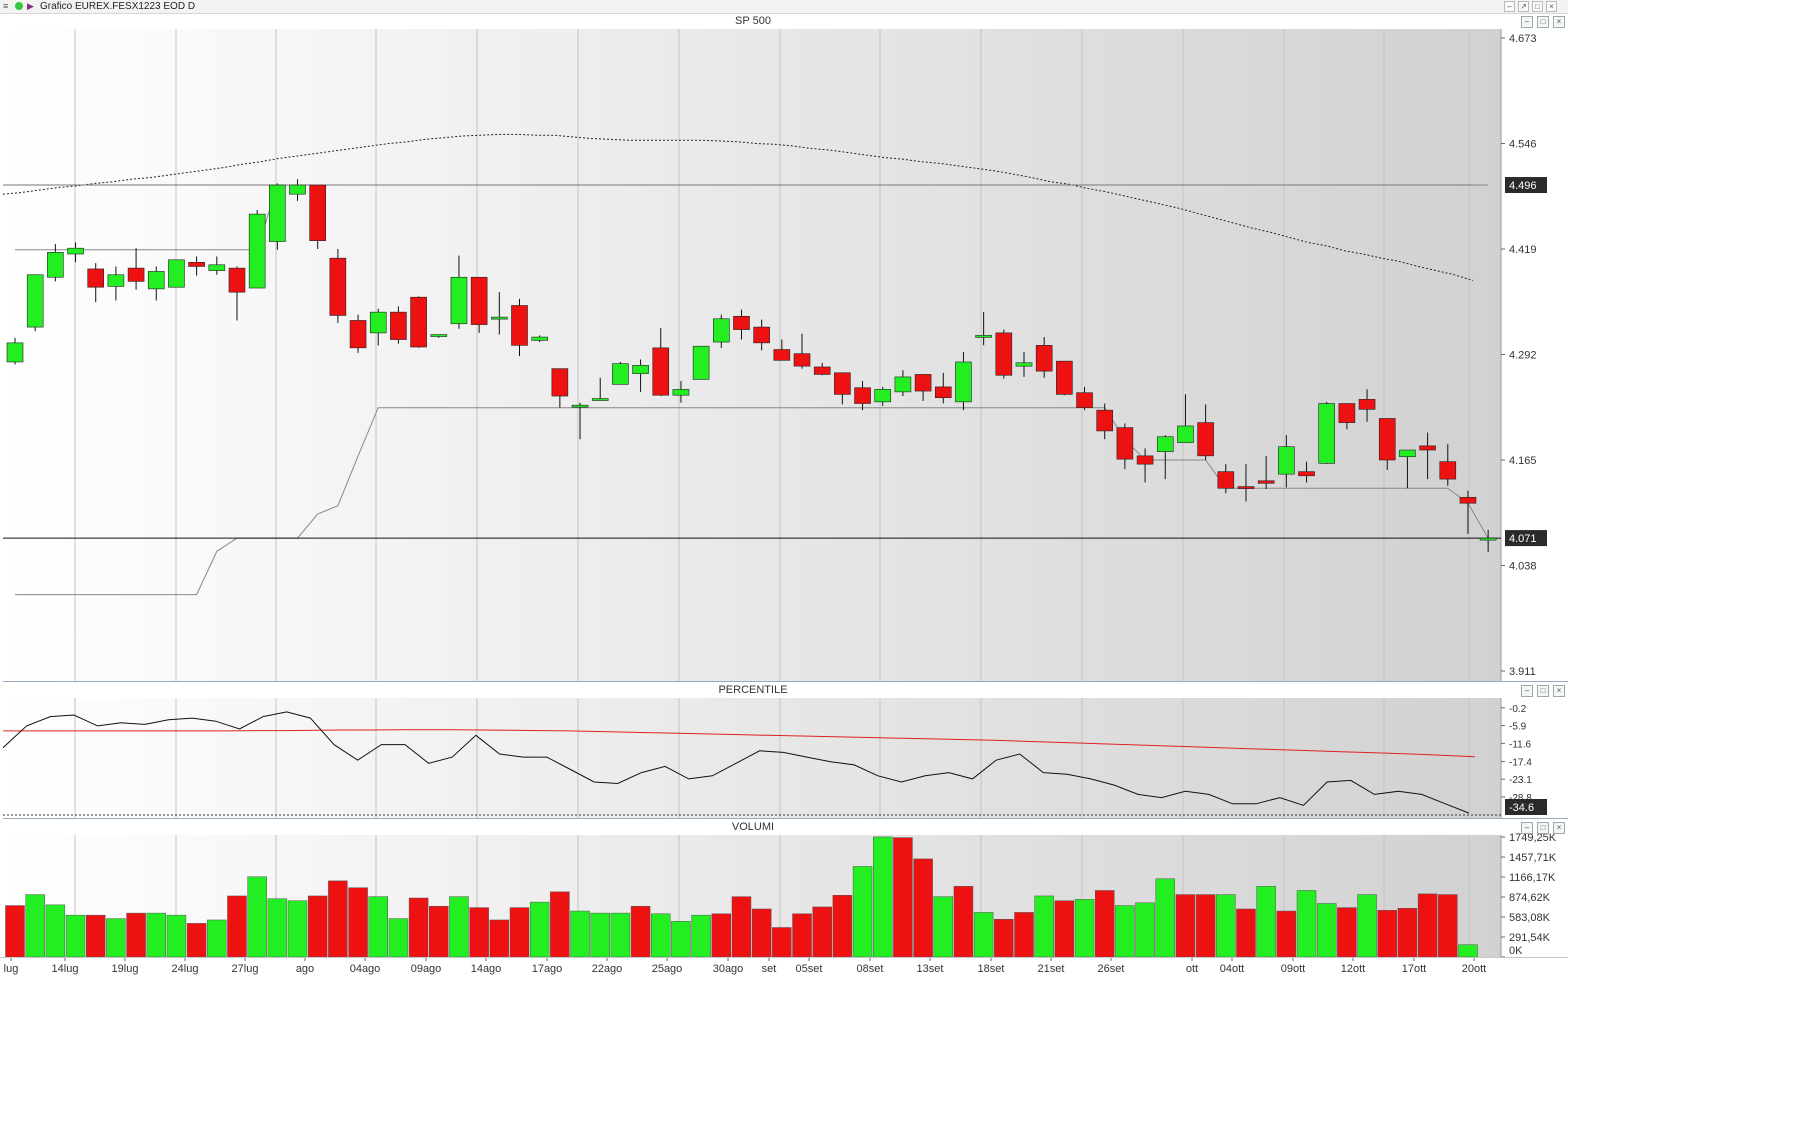 The image size is (1803, 1121). Describe the element at coordinates (1527, 691) in the screenshot. I see `percentile-minimize-button: –` at that location.